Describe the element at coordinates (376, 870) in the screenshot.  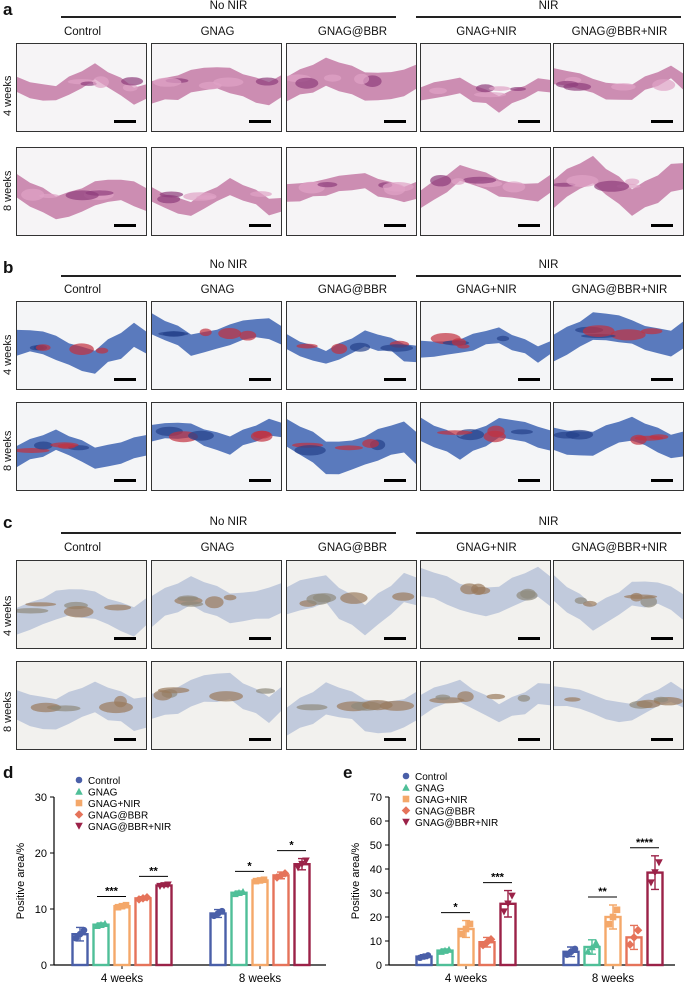
I see `y-tick-label: 40` at that location.